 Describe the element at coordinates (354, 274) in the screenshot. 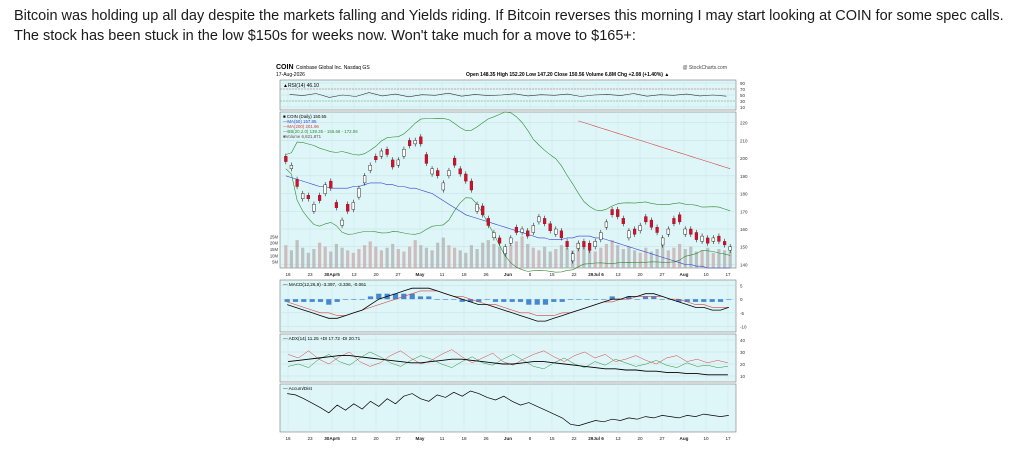

I see `x-axis-upper-tick-3: 13` at that location.